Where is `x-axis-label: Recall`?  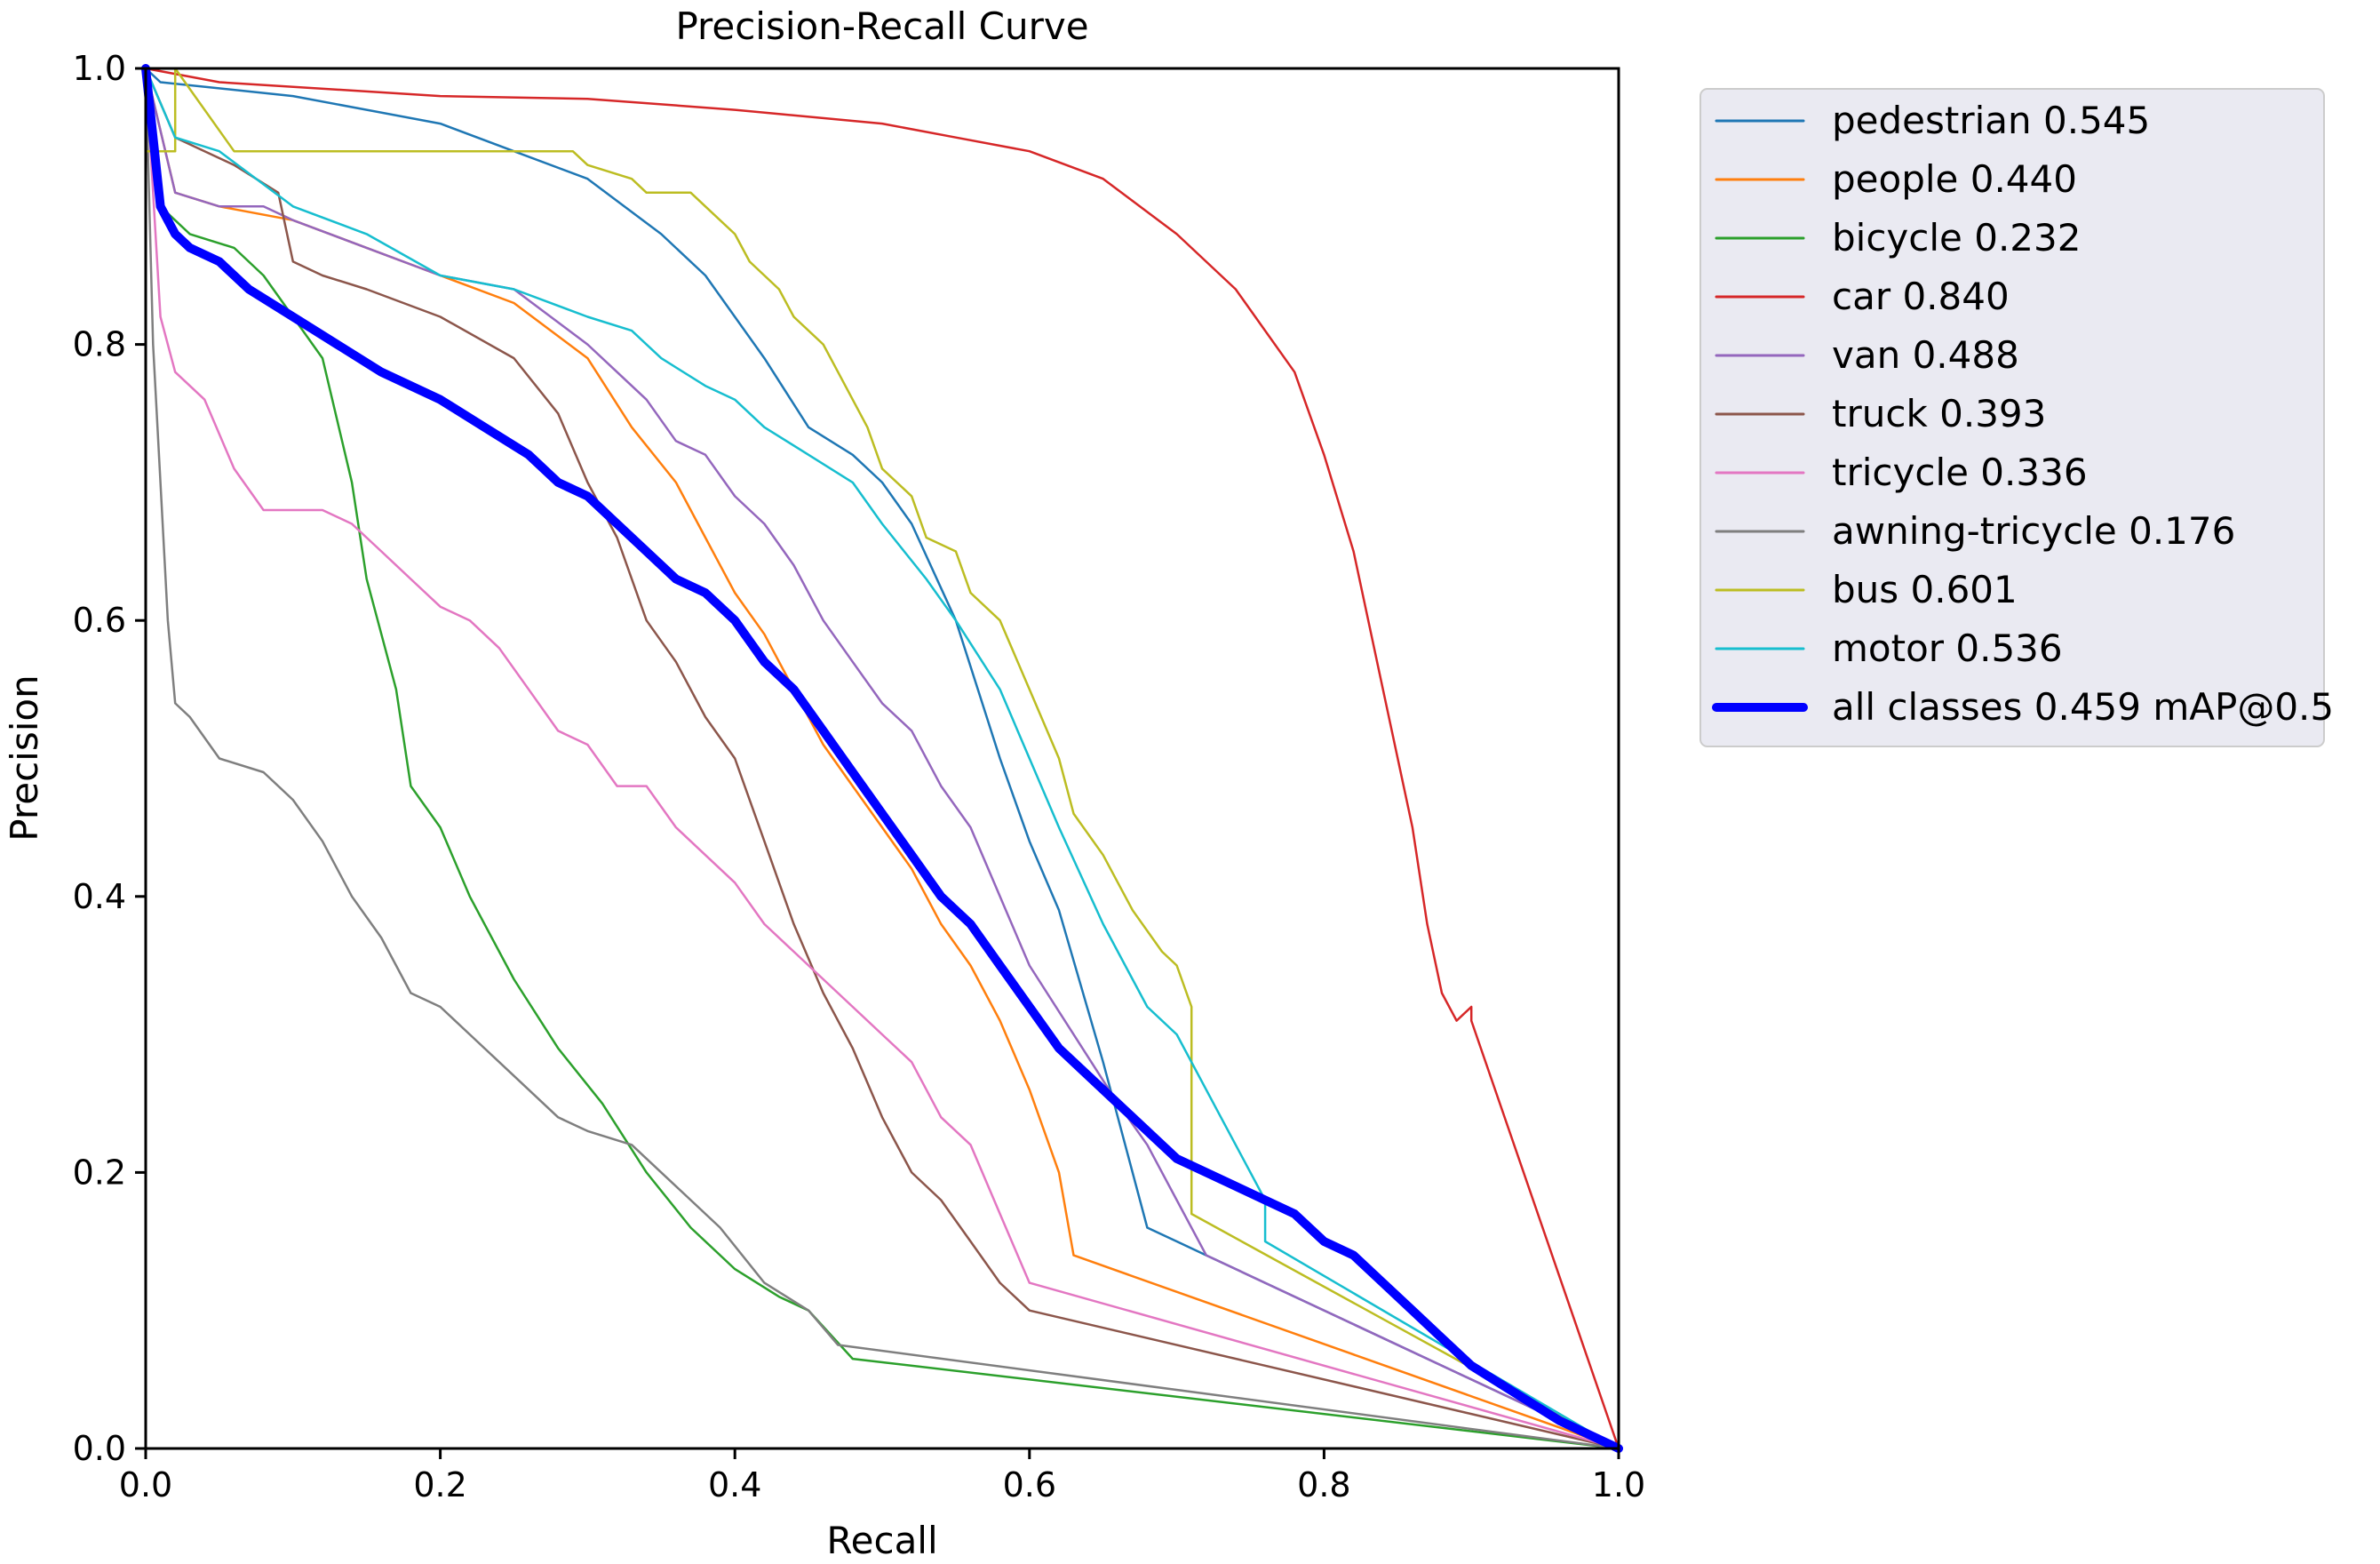 x-axis-label: Recall is located at coordinates (881, 1540).